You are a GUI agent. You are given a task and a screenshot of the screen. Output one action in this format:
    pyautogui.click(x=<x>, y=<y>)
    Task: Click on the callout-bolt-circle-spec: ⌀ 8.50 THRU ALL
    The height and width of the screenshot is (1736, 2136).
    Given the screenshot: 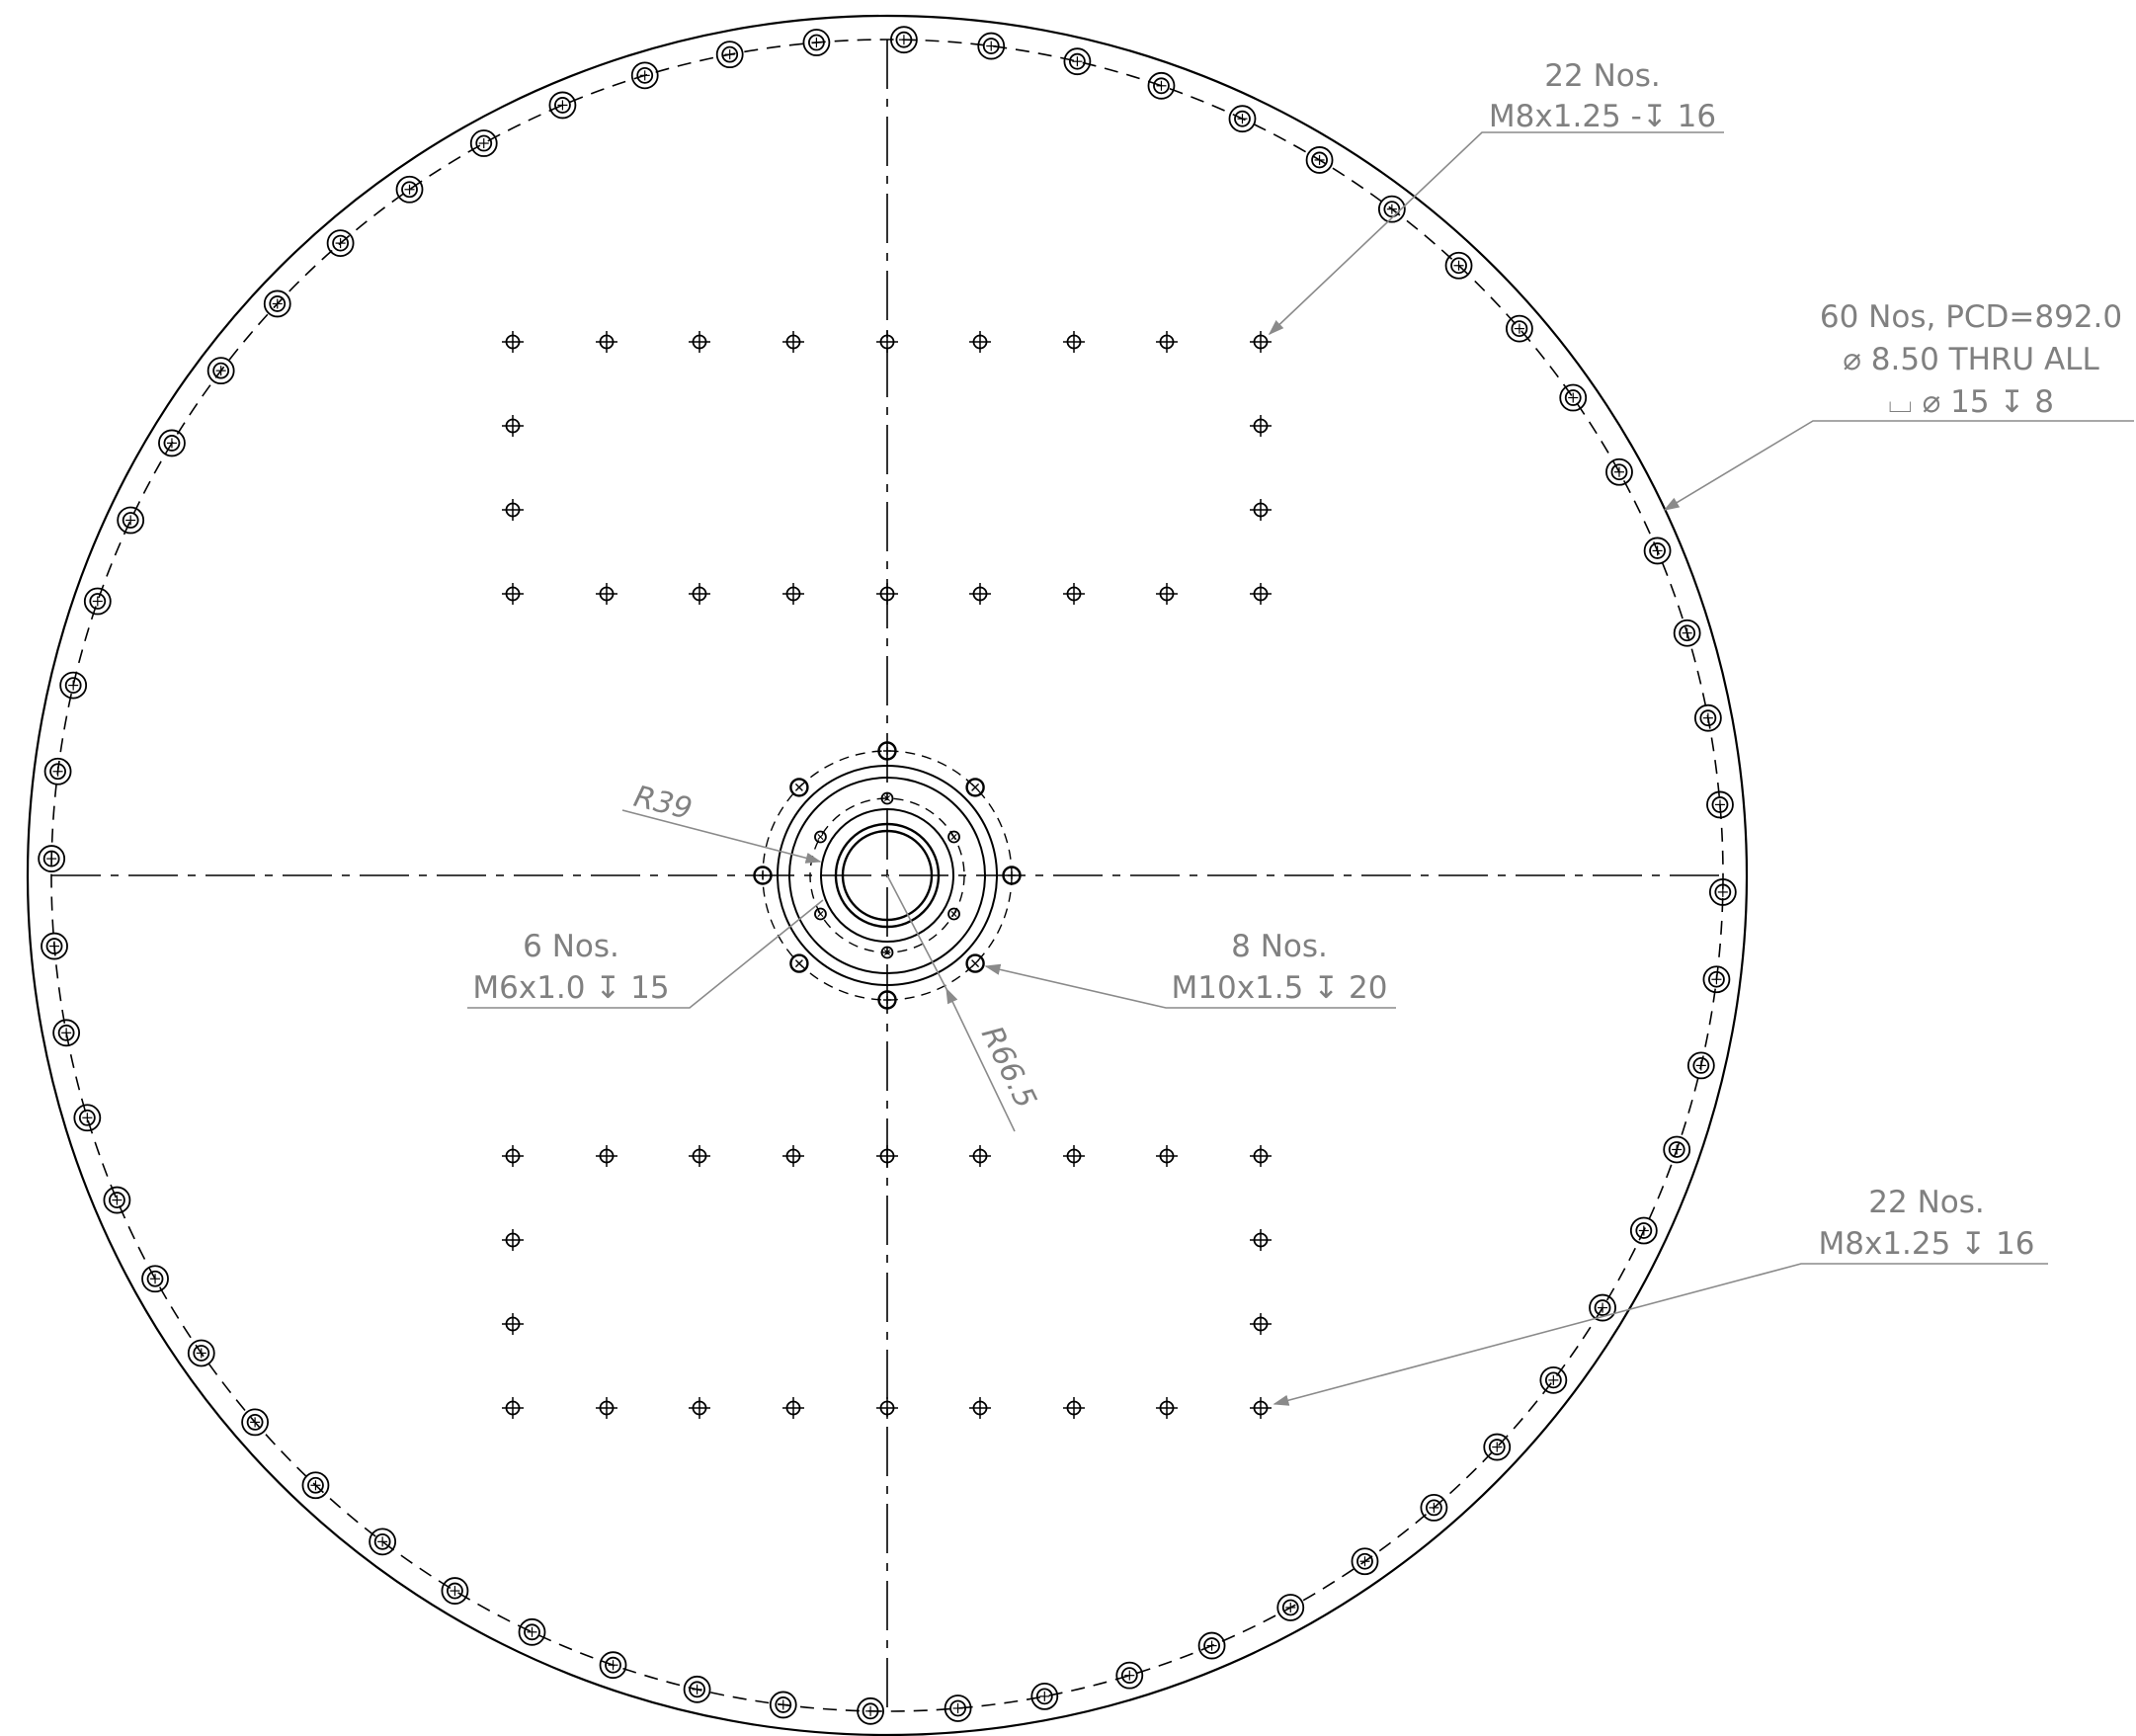 What is the action you would take?
    pyautogui.click(x=1971, y=359)
    